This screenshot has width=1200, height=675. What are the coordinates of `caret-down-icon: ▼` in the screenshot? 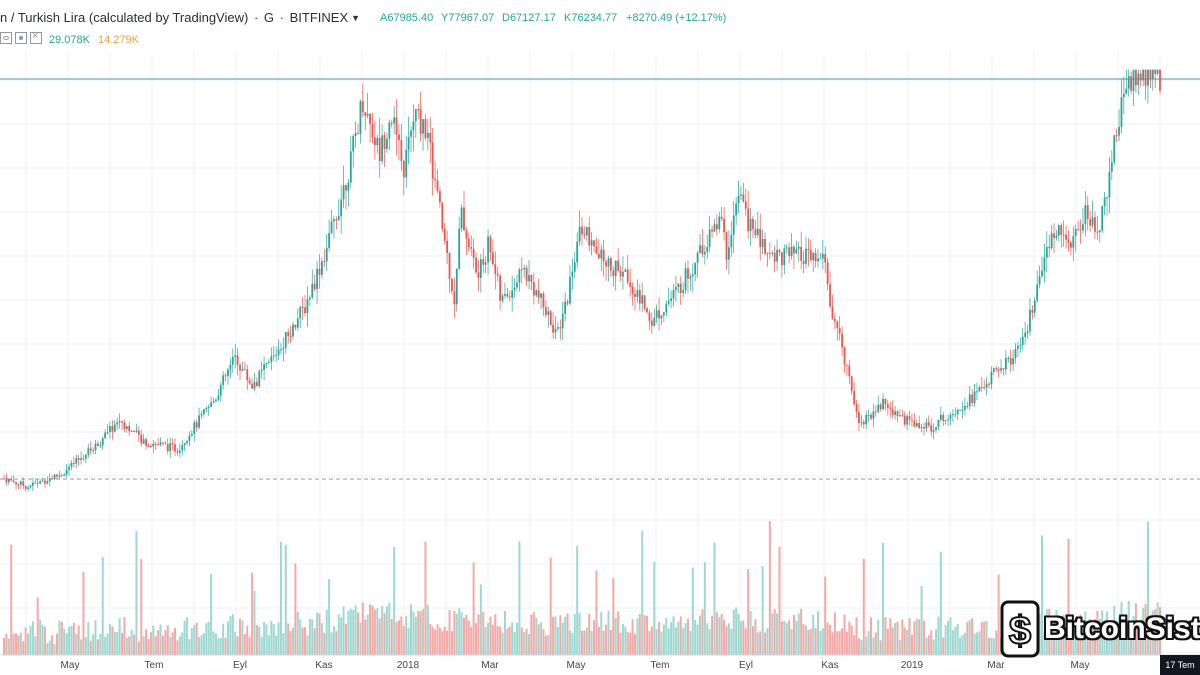 It's located at (356, 18).